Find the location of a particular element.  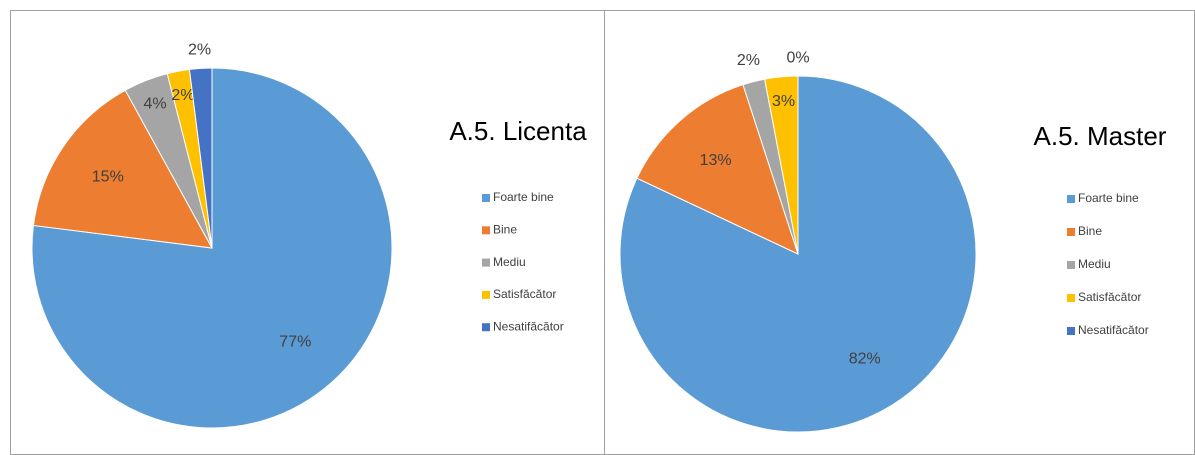

data-label: 15% is located at coordinates (108, 176).